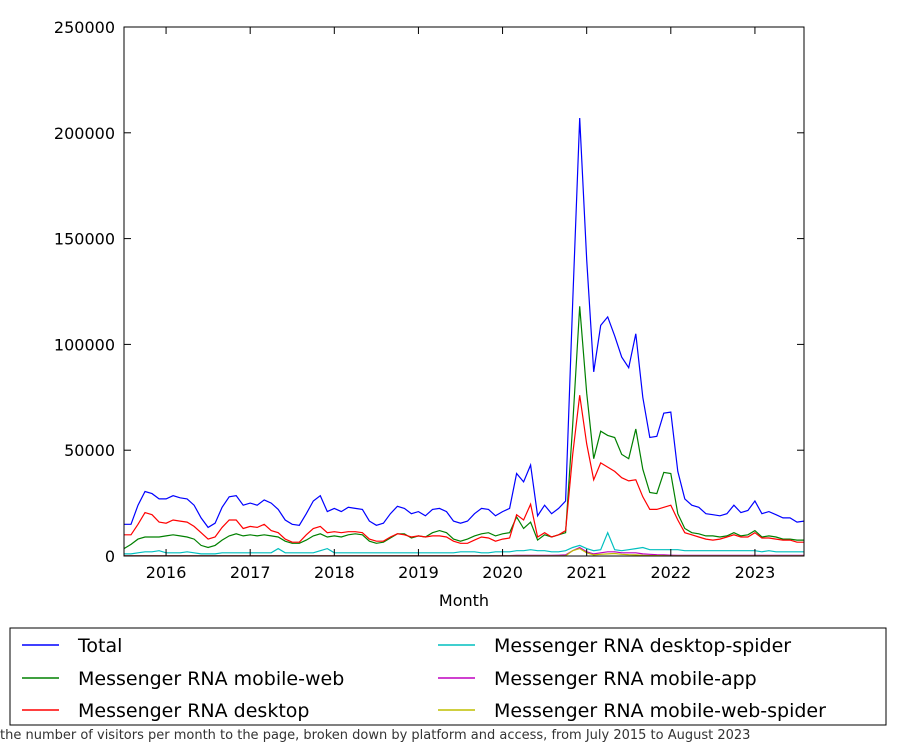  What do you see at coordinates (642, 646) in the screenshot?
I see `legend-label-3: Messenger RNA desktop-spider` at bounding box center [642, 646].